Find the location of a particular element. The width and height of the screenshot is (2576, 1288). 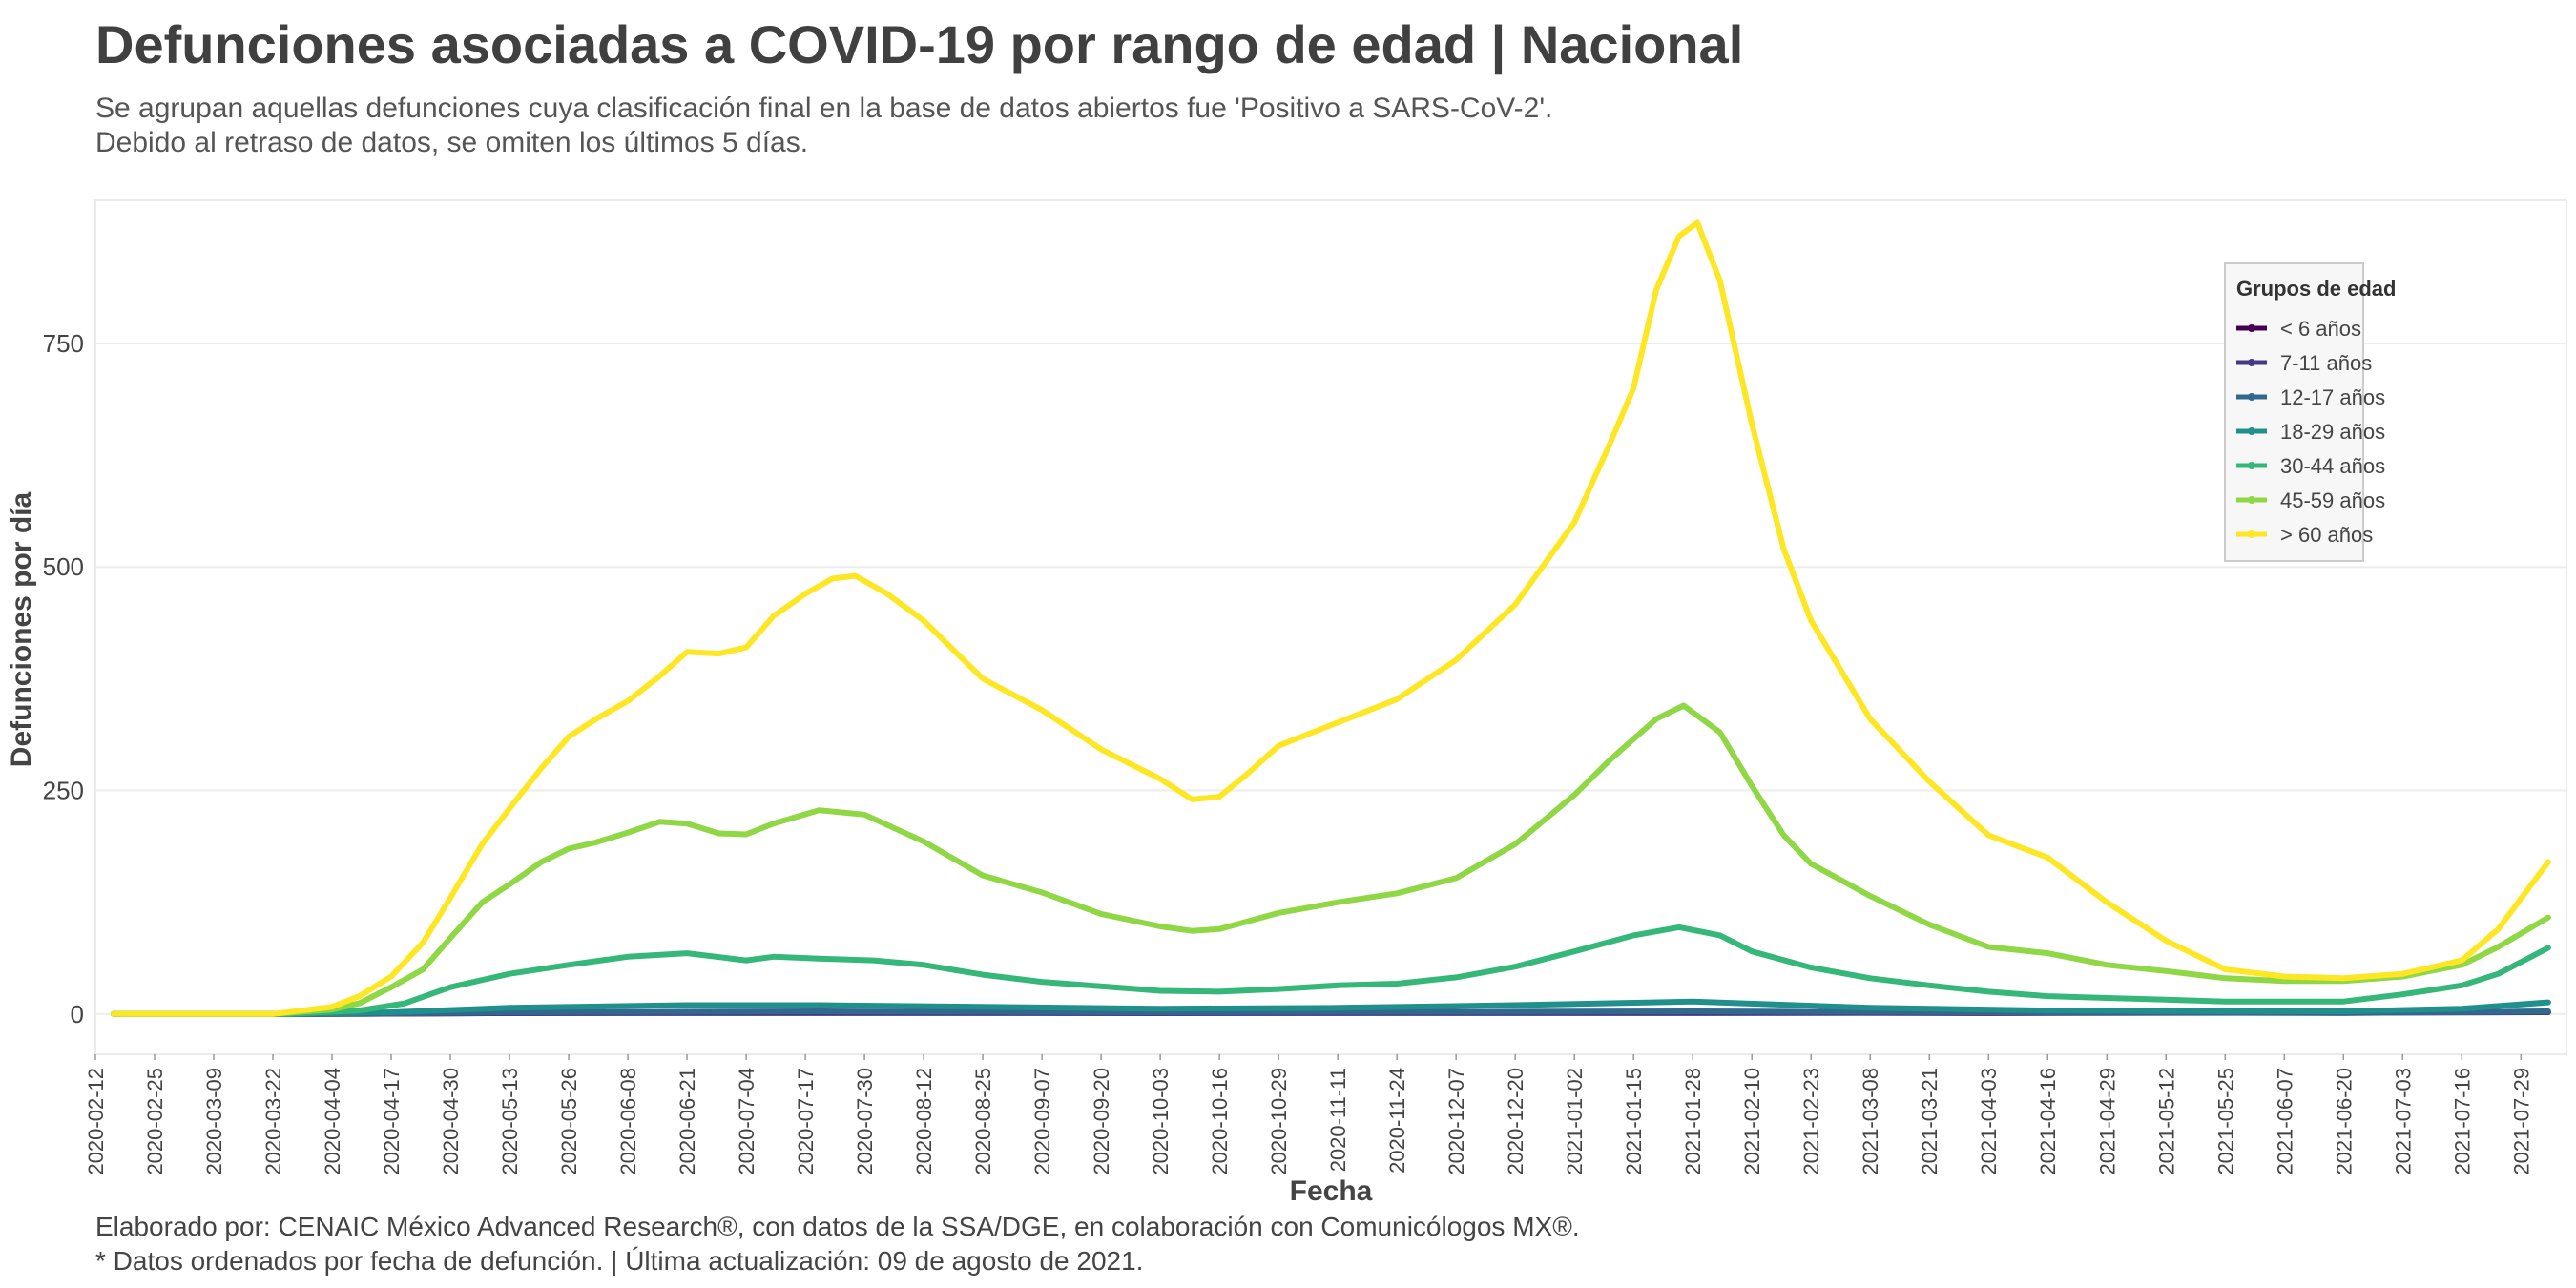

x-tick-label: 2020-09-20 is located at coordinates (1101, 1121).